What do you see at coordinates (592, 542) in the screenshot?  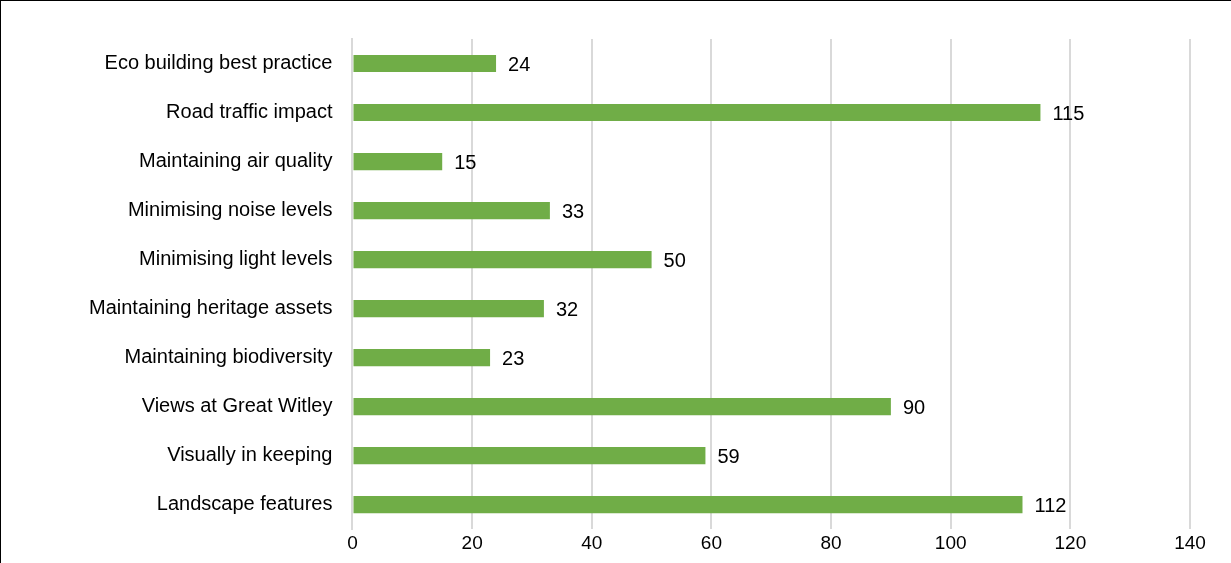 I see `x-tick-label: 40` at bounding box center [592, 542].